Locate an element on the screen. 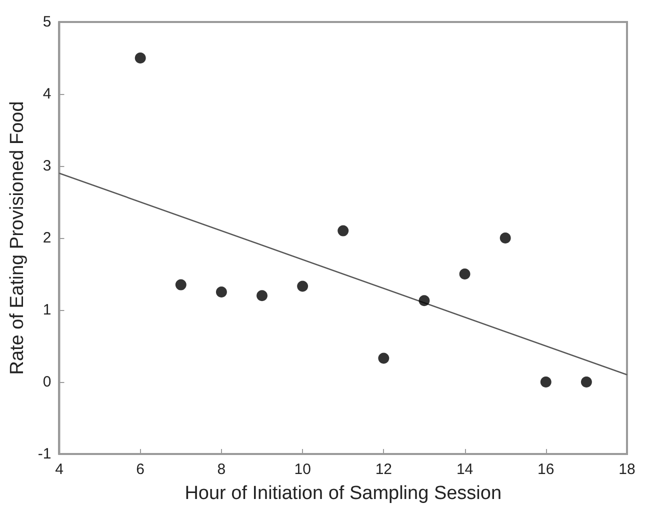 The height and width of the screenshot is (526, 653). x-tick-label: 8 is located at coordinates (221, 469).